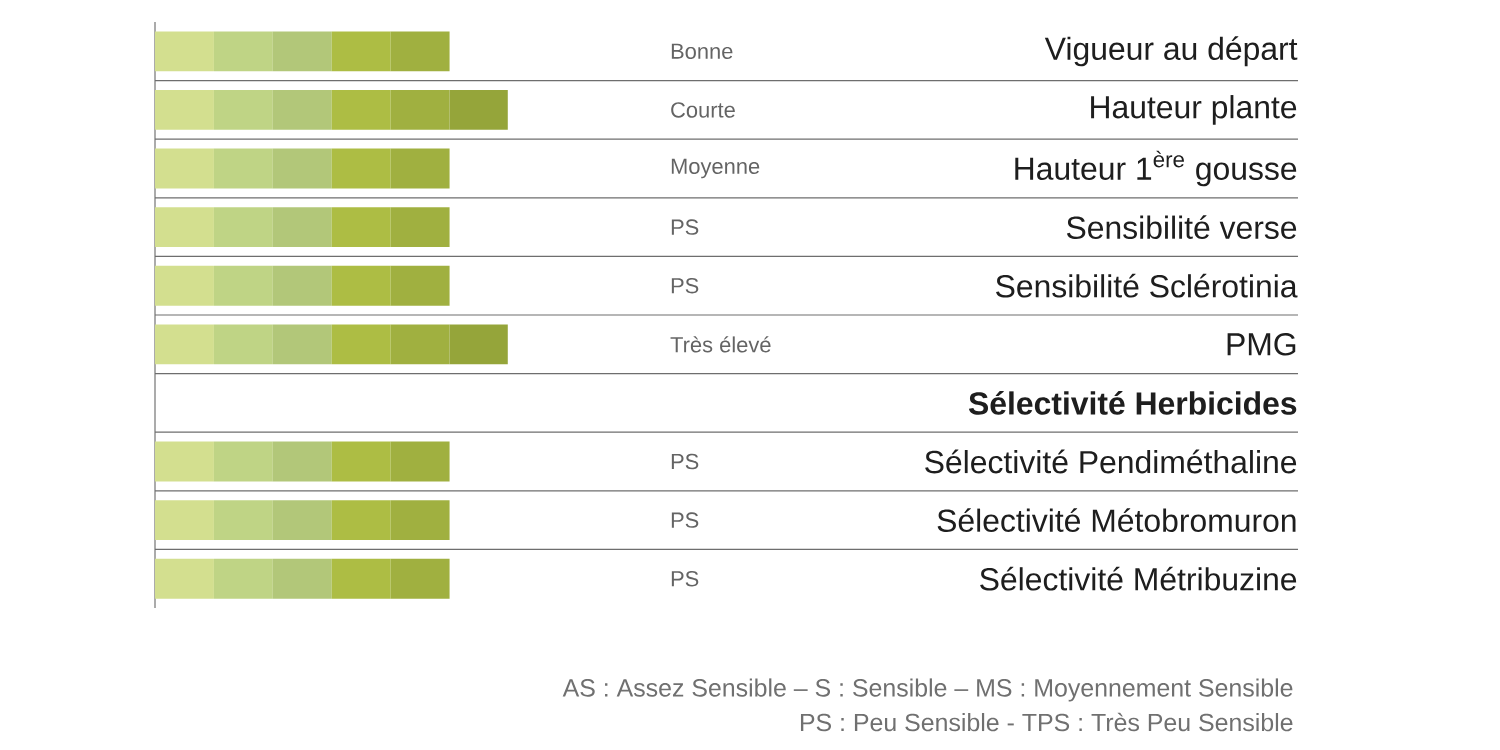  Describe the element at coordinates (715, 168) in the screenshot. I see `text: Moyenne` at that location.